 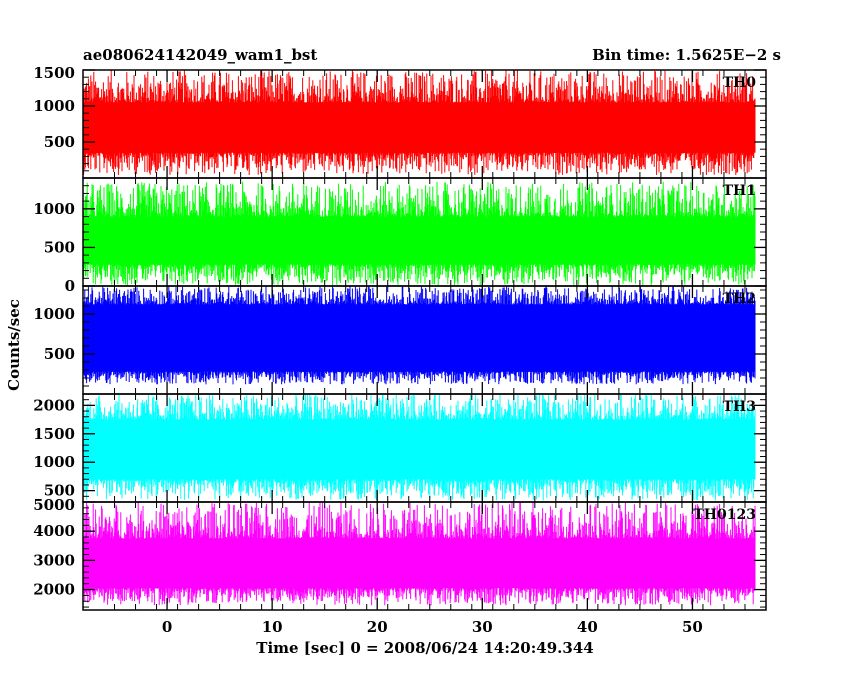 What do you see at coordinates (54, 531) in the screenshot?
I see `y-tick-label: 4000` at bounding box center [54, 531].